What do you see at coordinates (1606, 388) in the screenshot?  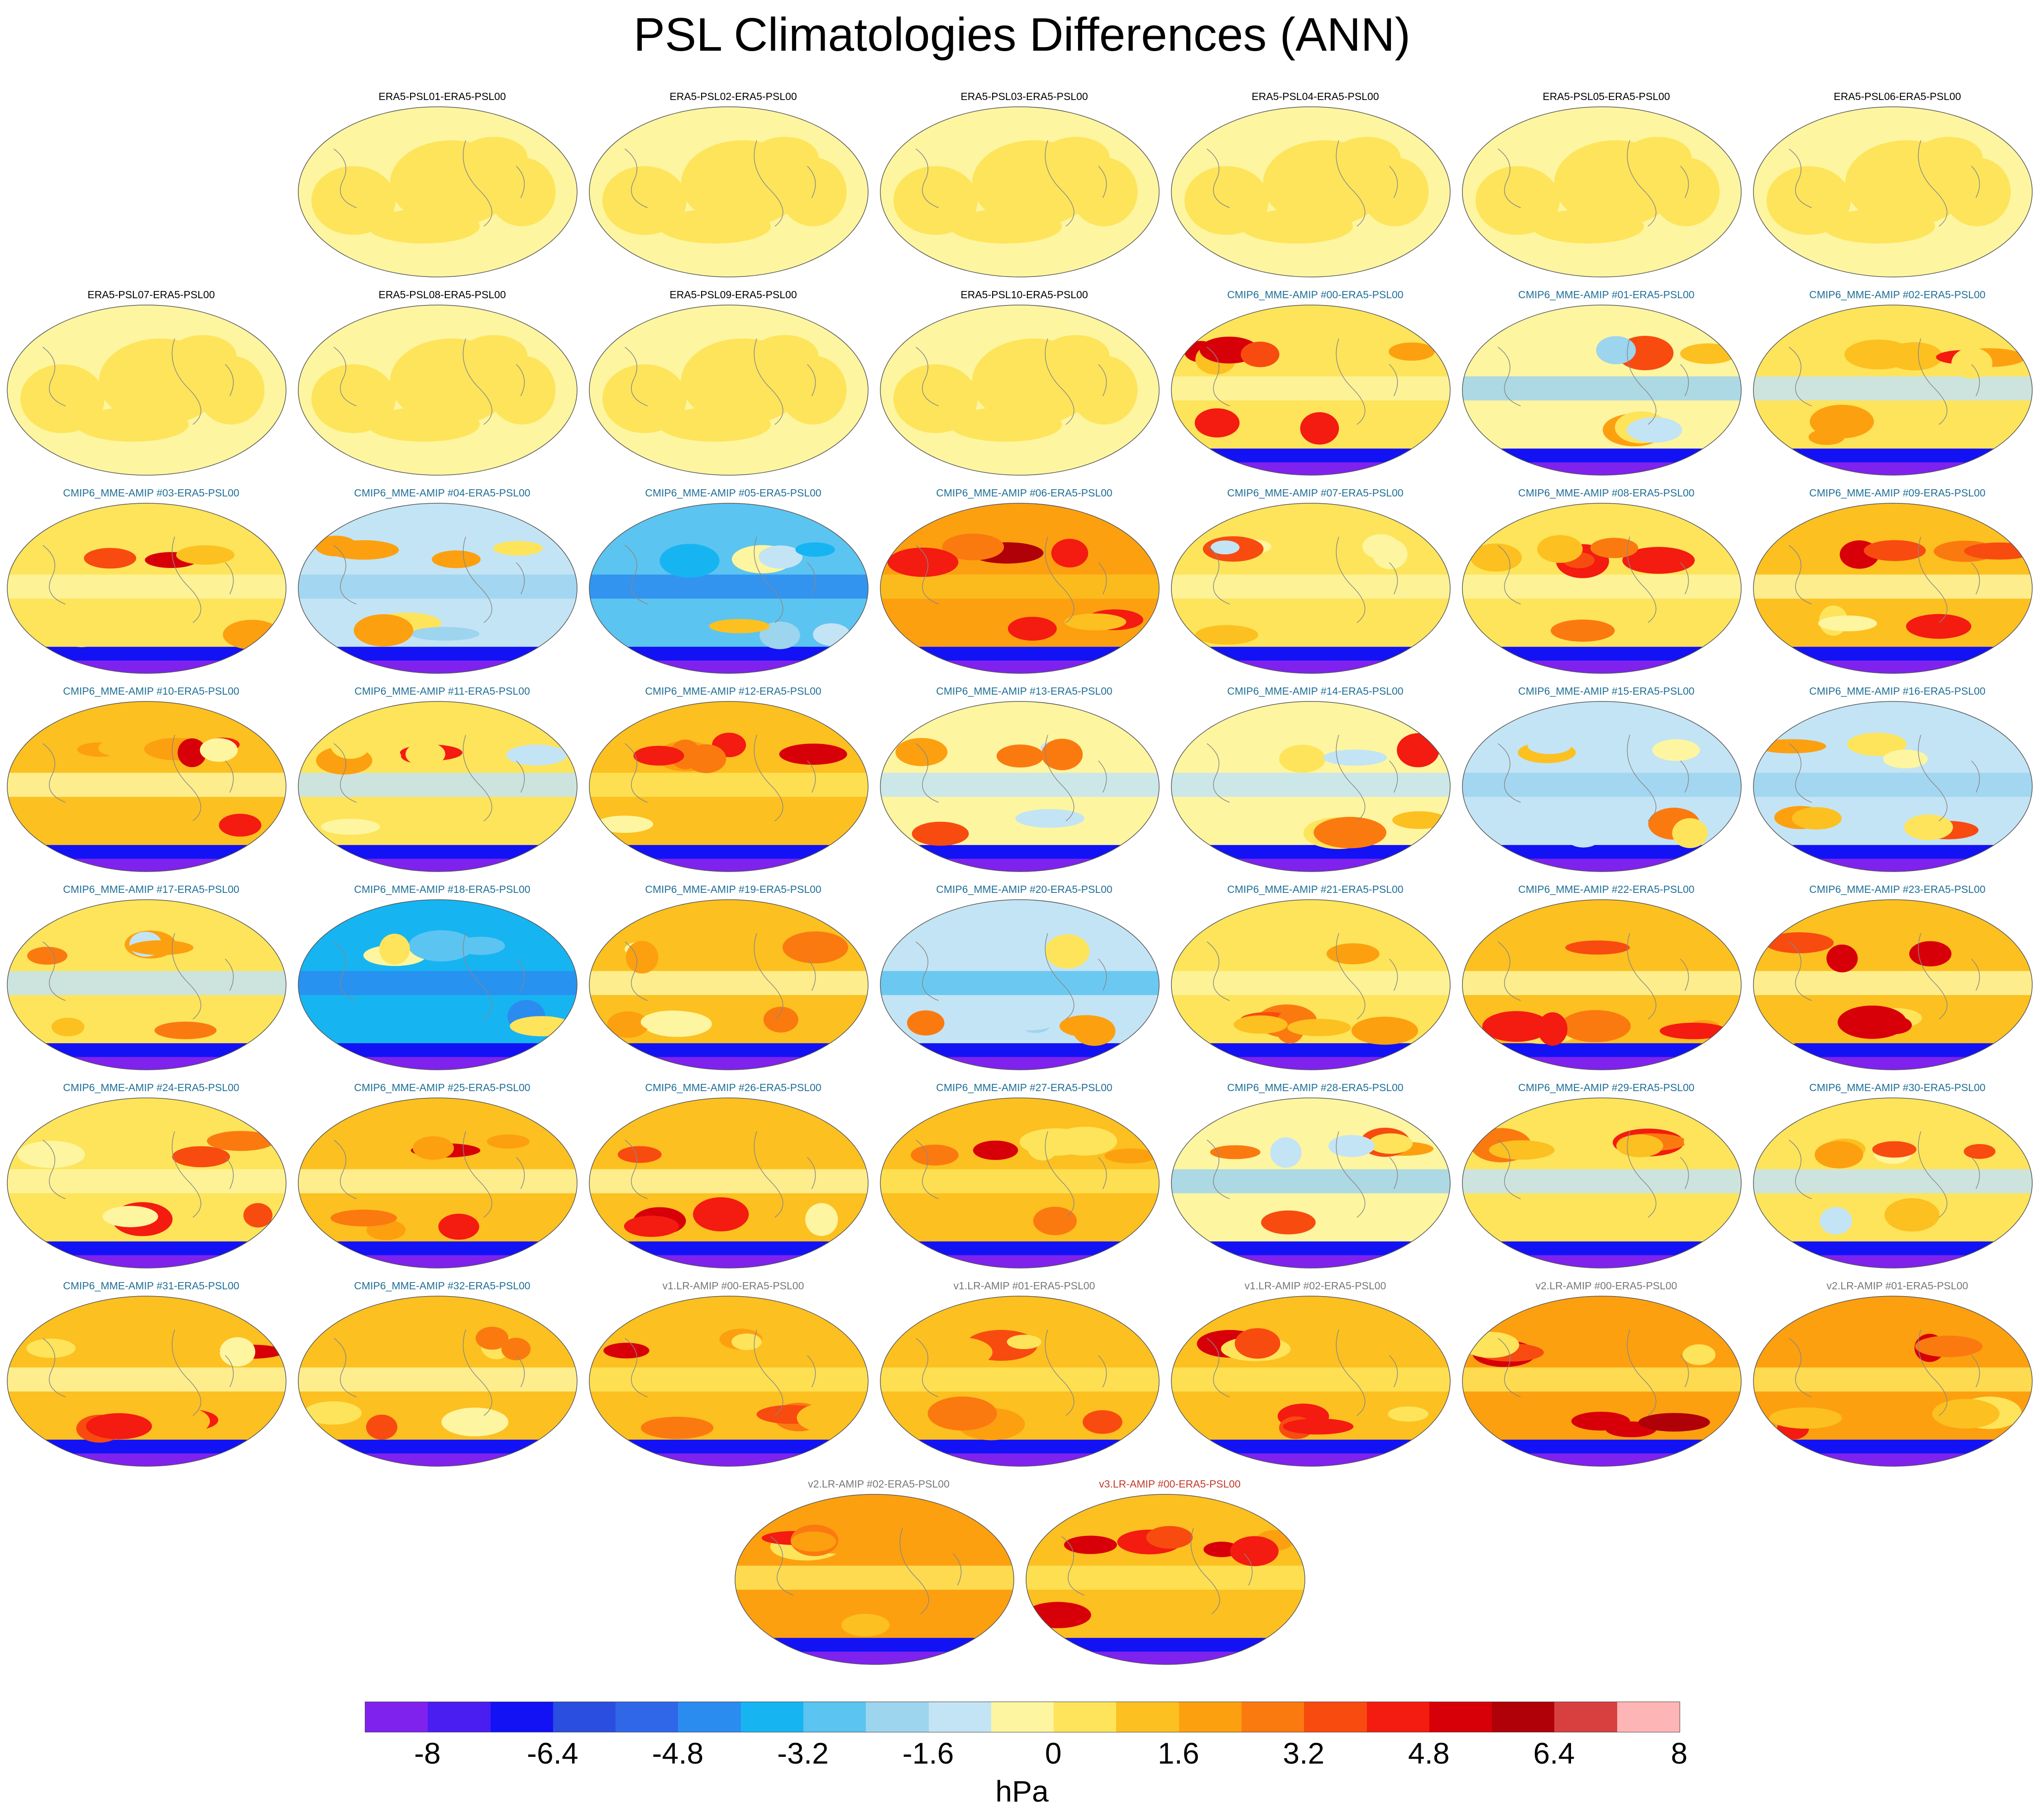 I see `map-panel: CMIP6_MME-AMIP #01-ERA5-PSL00` at bounding box center [1606, 388].